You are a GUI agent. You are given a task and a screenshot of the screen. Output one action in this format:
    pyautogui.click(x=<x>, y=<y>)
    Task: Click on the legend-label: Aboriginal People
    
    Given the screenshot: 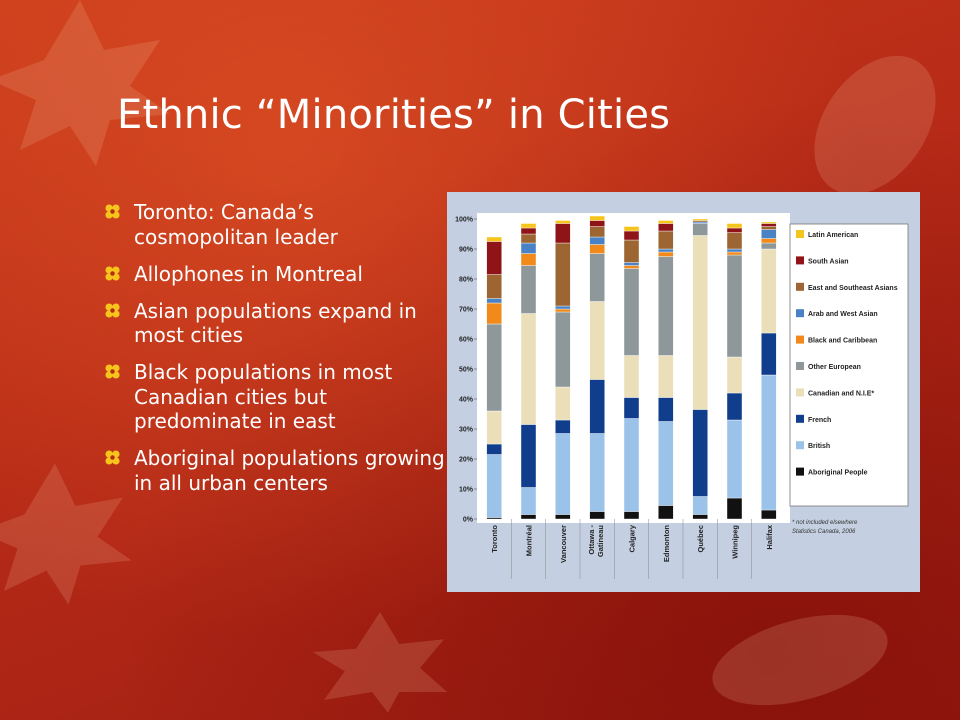 What is the action you would take?
    pyautogui.click(x=838, y=473)
    